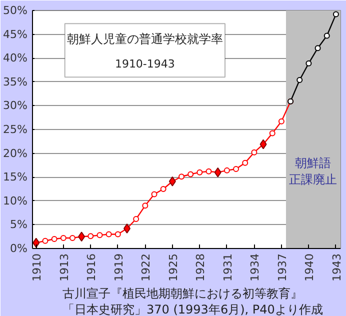 The width and height of the screenshot is (346, 316). I want to click on x-tick-label: 1943, so click(337, 267).